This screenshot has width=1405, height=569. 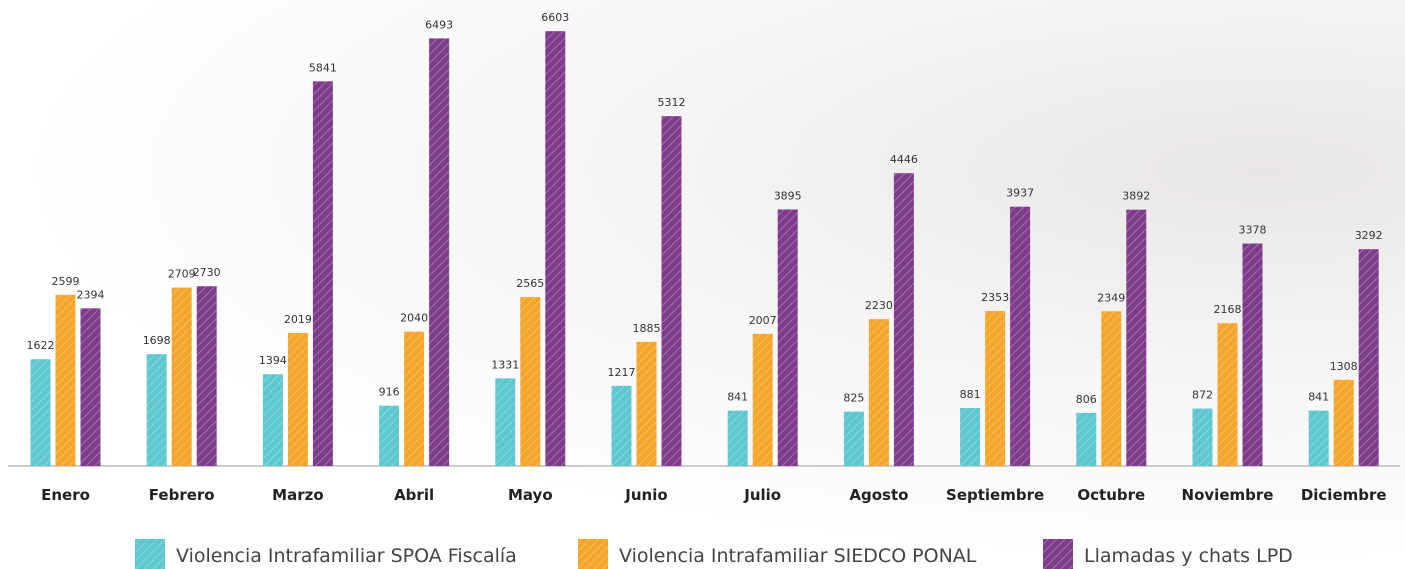 I want to click on legend-label: Llamadas y chats LPD, so click(x=1188, y=556).